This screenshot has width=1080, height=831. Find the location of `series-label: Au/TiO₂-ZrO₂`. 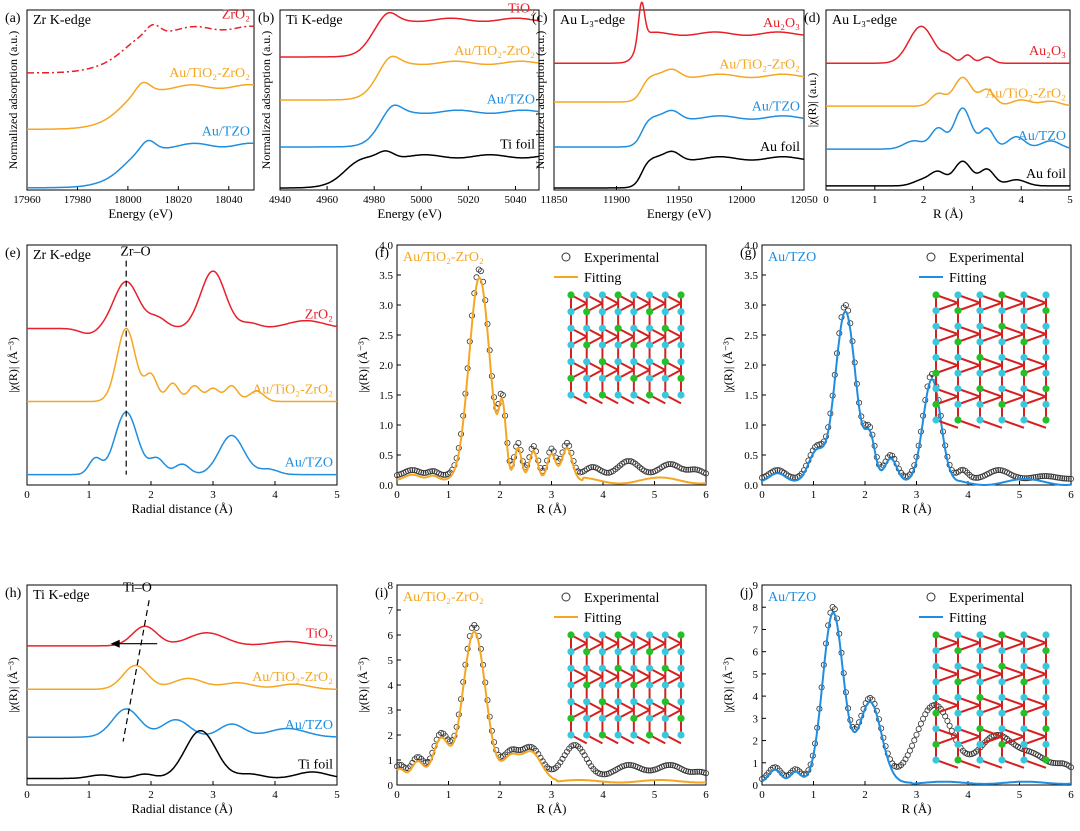

series-label: Au/TiO₂-ZrO₂ is located at coordinates (494, 51).